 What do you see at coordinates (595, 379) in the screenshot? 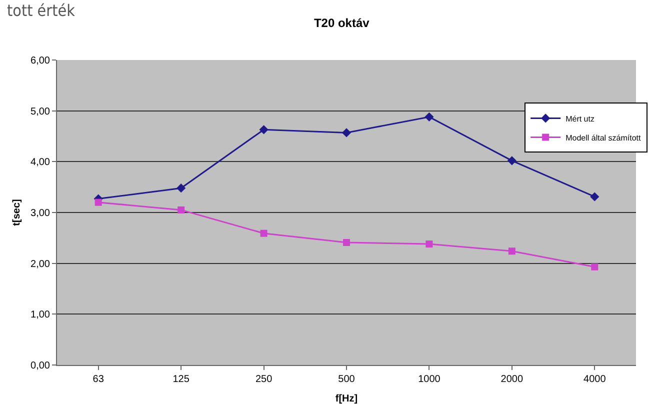
I see `x-tick-label: 4000` at bounding box center [595, 379].